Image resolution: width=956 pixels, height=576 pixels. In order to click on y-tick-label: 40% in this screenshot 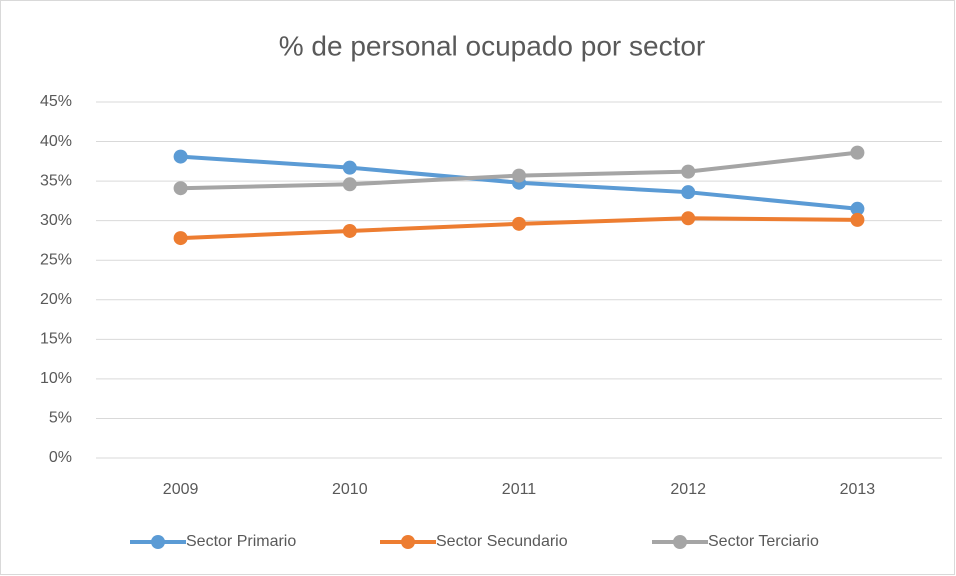, I will do `click(56, 141)`.